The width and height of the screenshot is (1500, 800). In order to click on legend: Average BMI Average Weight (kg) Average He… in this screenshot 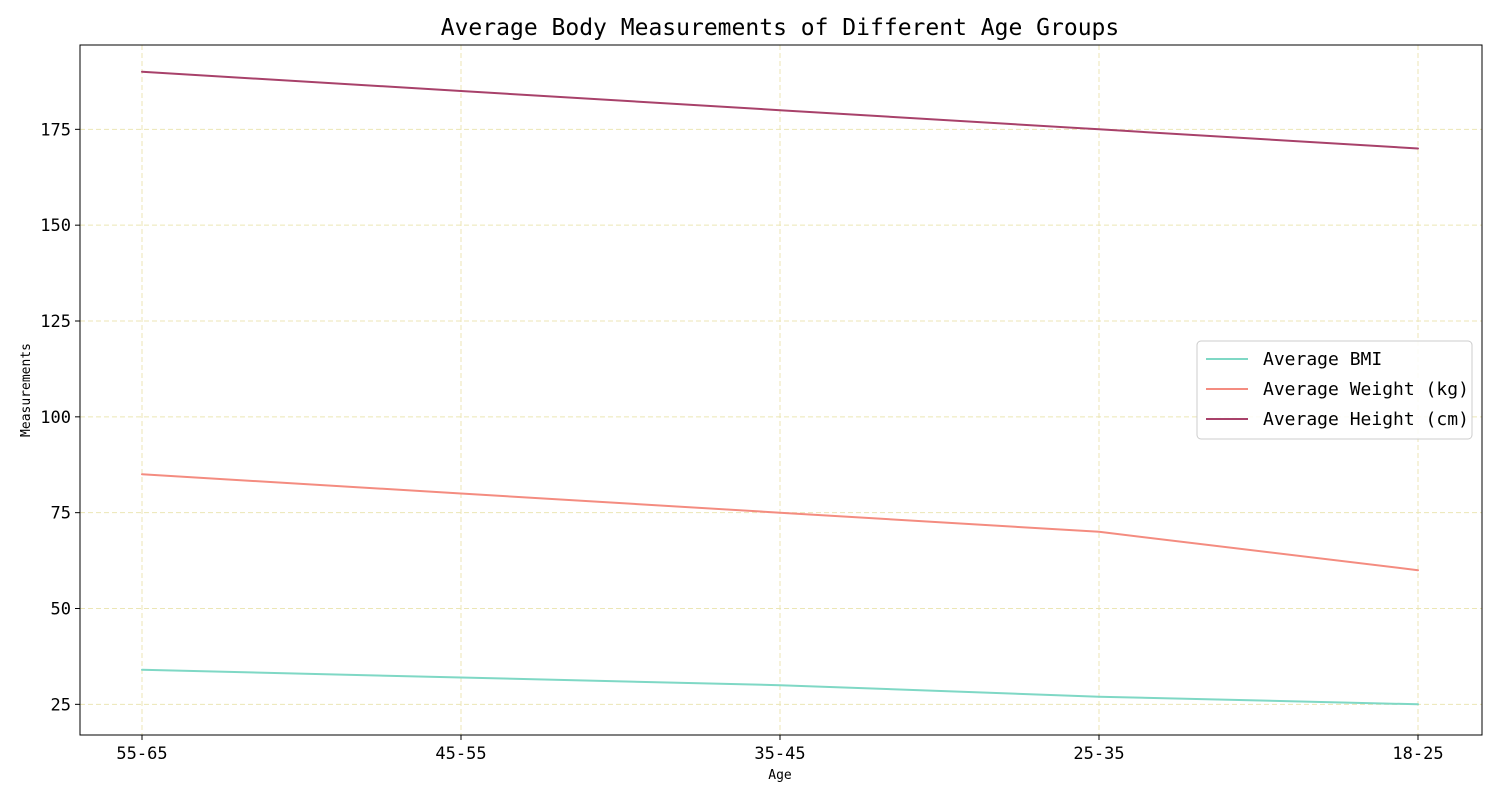, I will do `click(1334, 390)`.